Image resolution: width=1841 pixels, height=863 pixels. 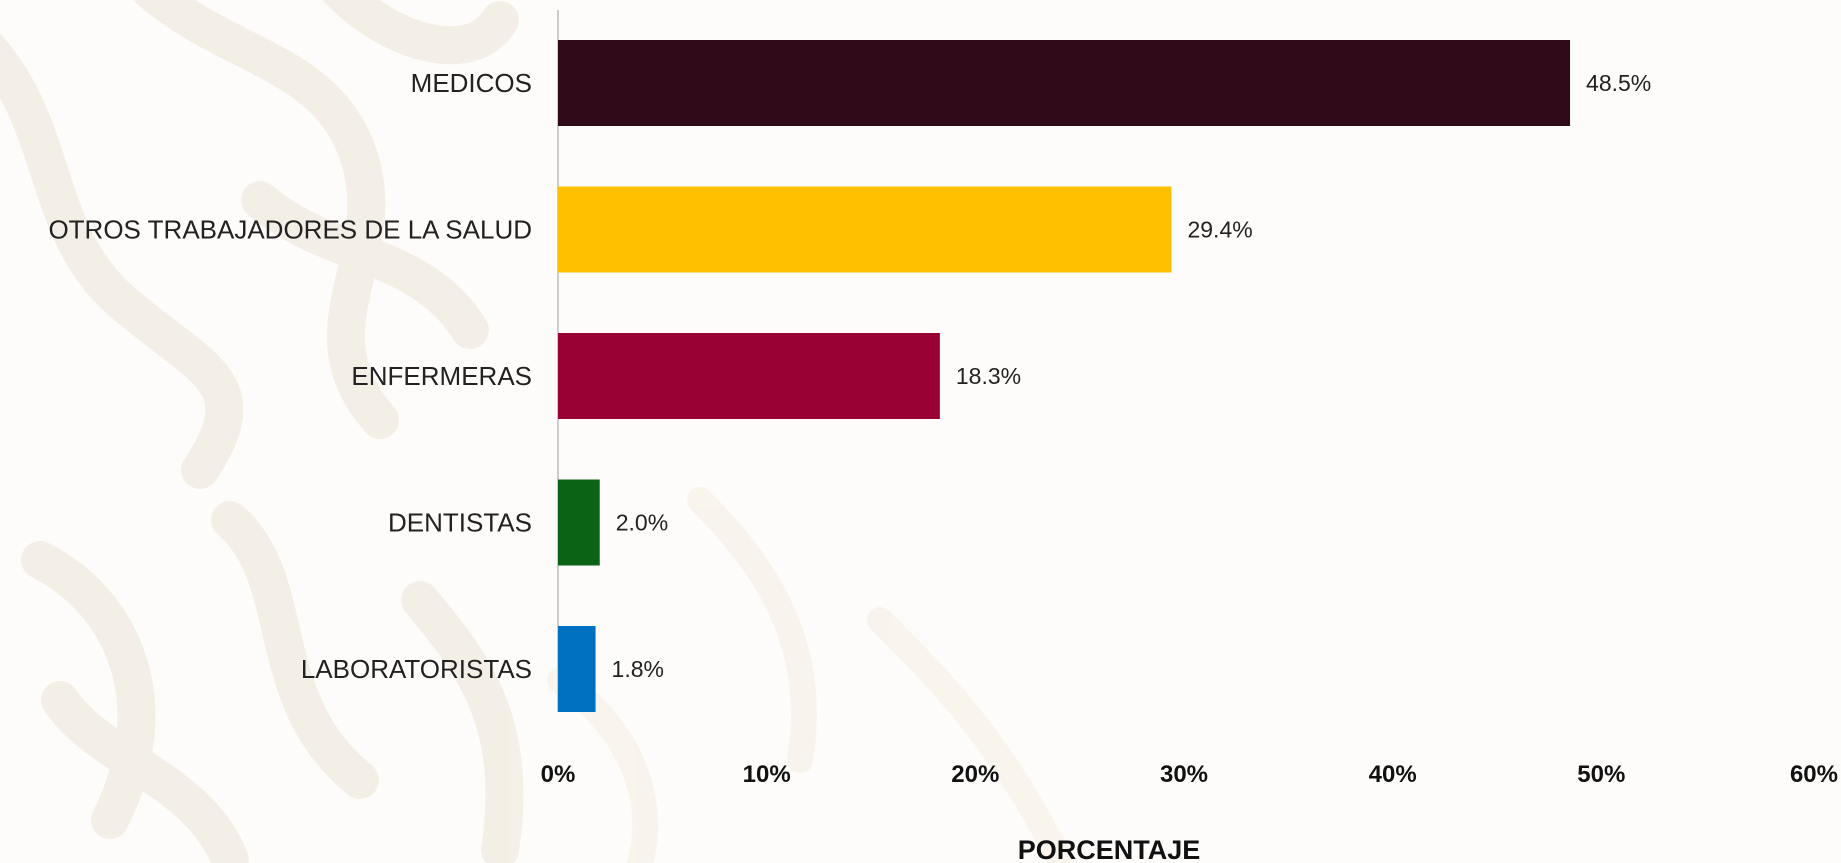 I want to click on x-tick-label: 40%, so click(x=1393, y=774).